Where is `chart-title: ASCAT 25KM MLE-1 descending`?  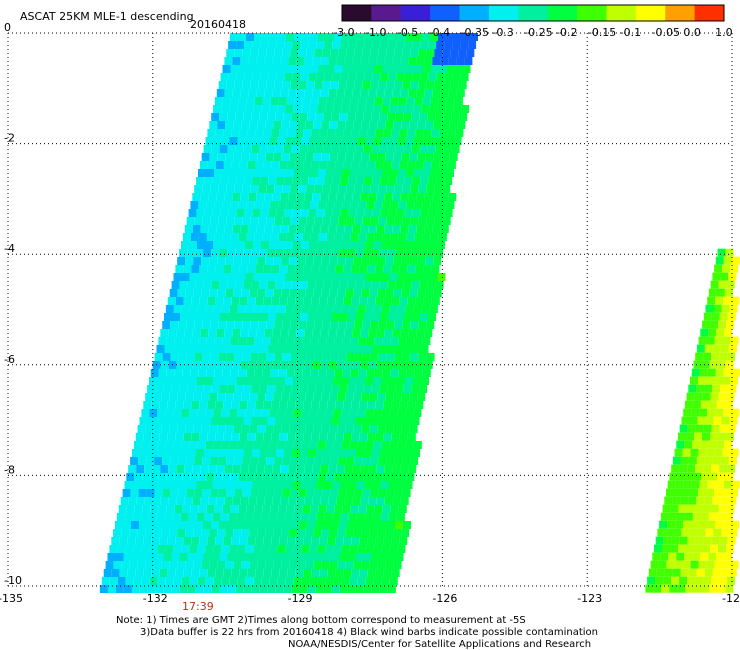
chart-title: ASCAT 25KM MLE-1 descending is located at coordinates (107, 16).